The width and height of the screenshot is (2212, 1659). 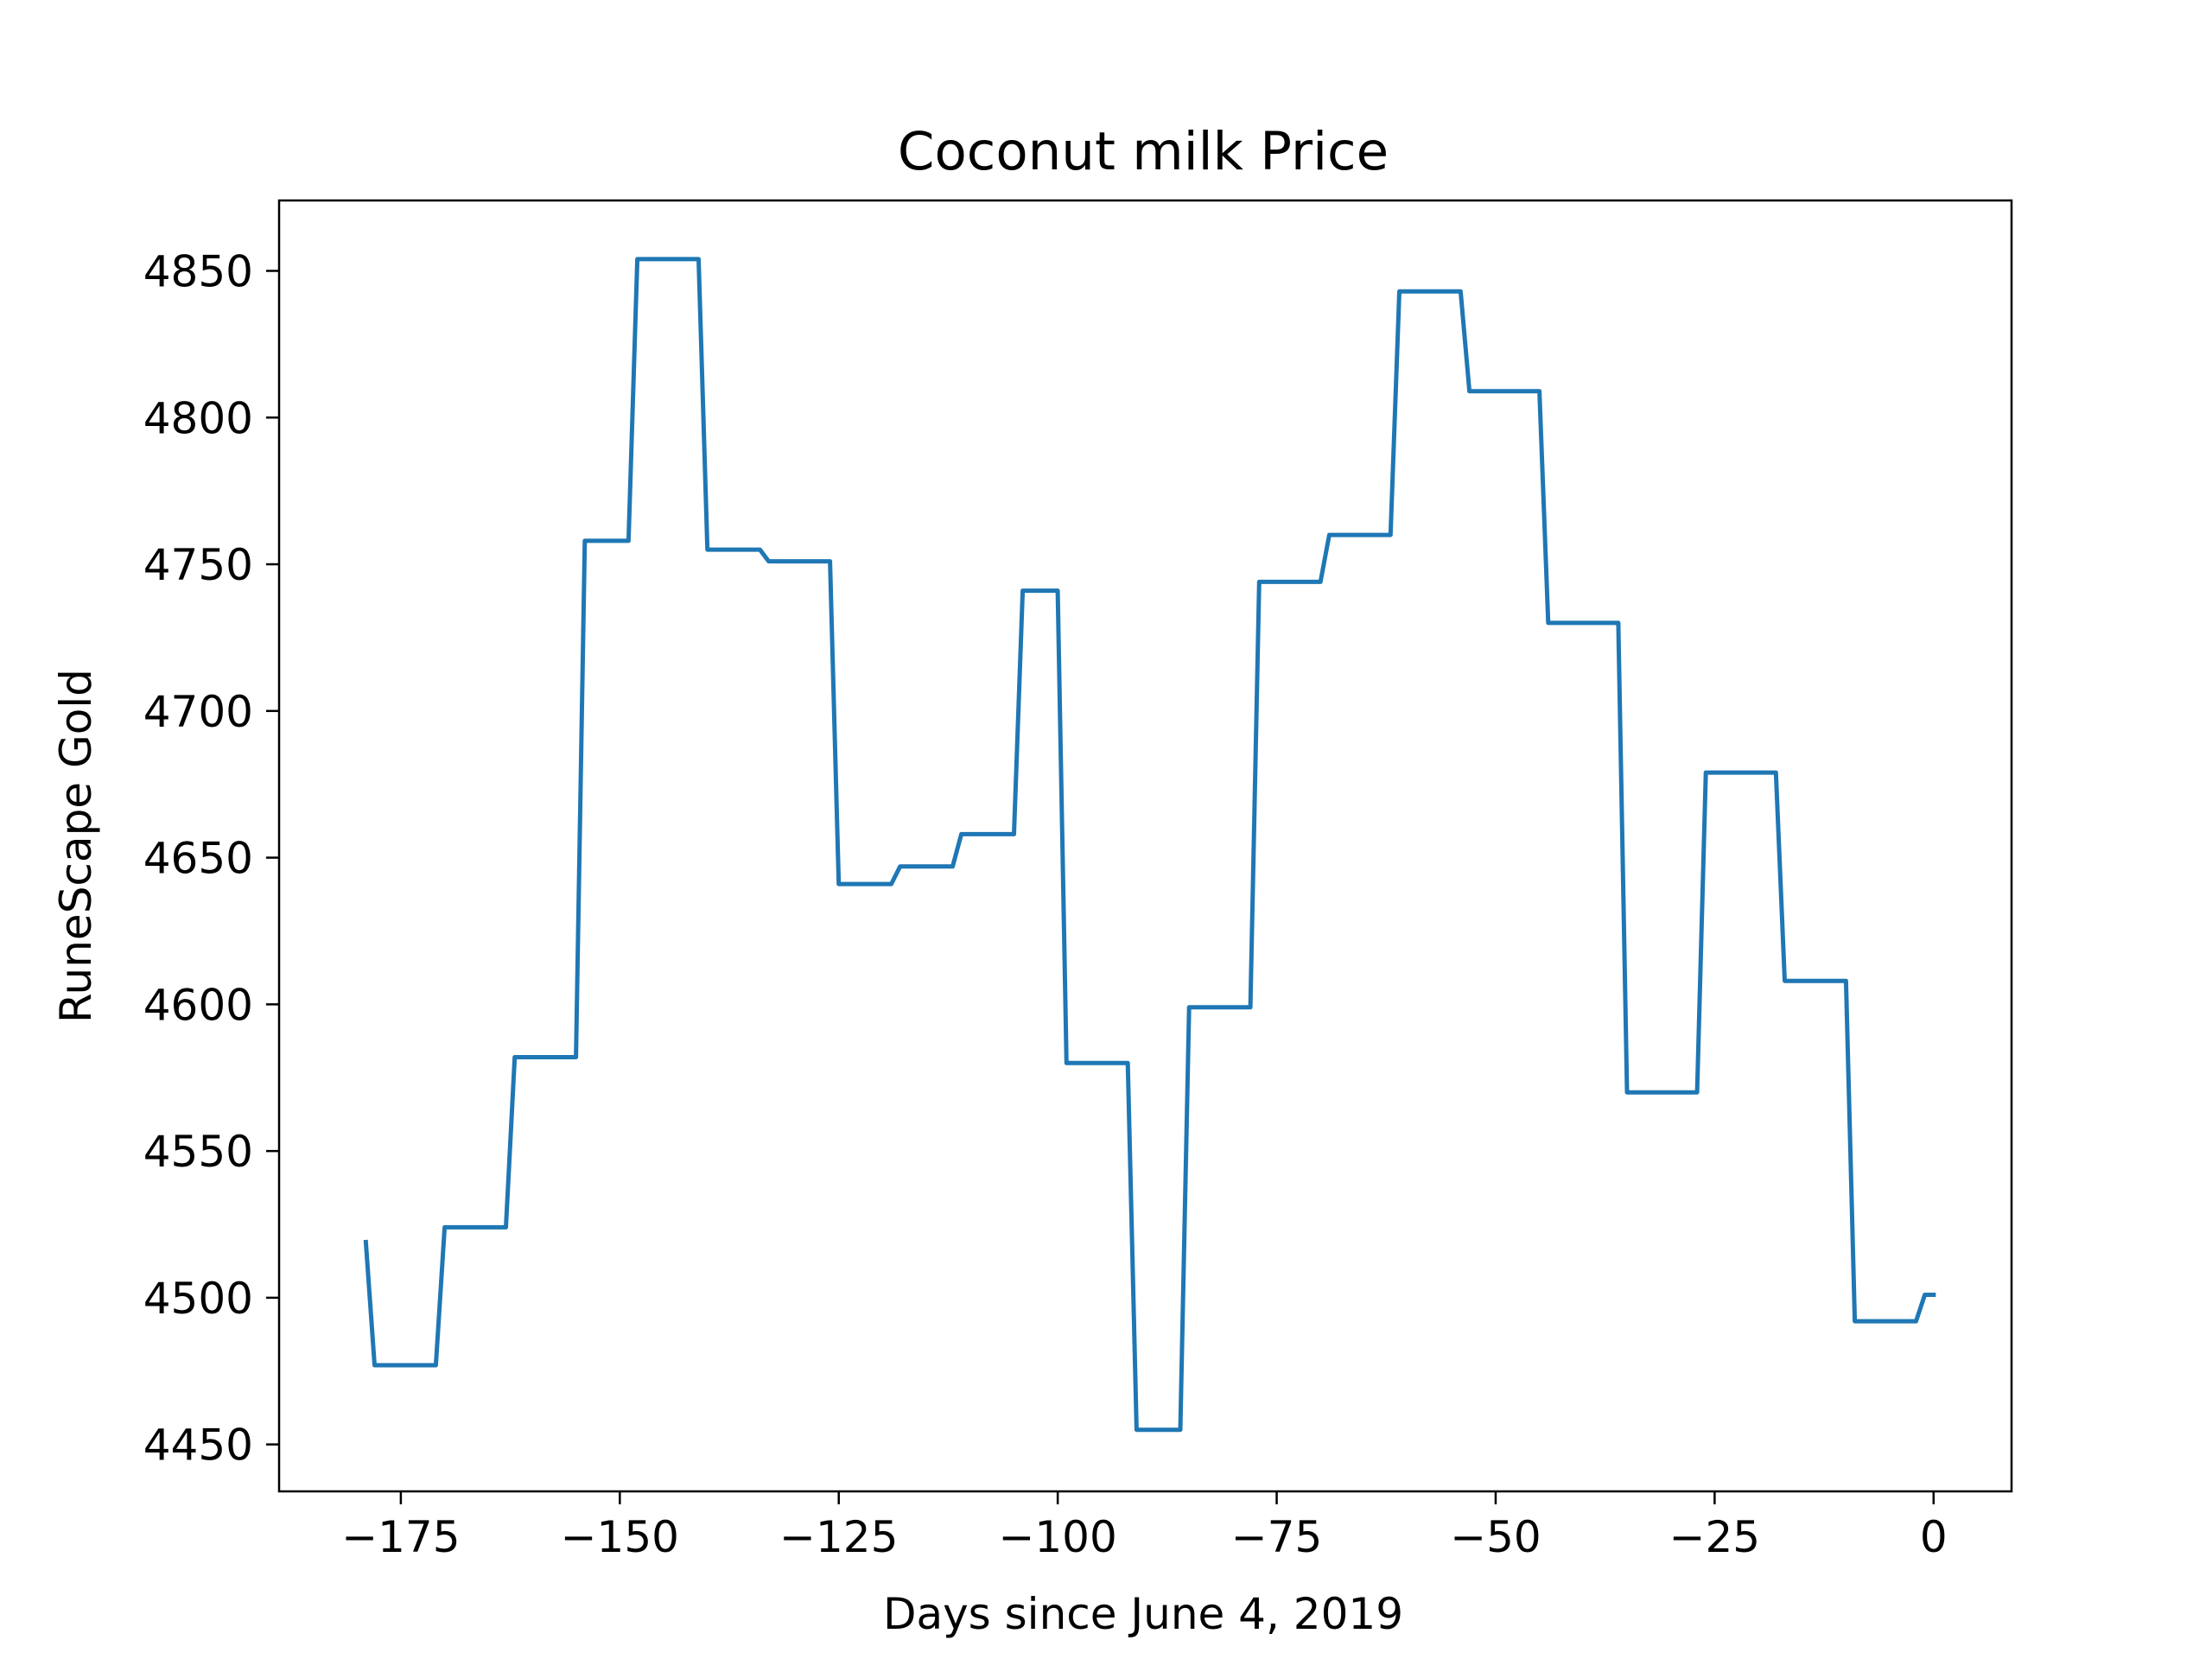 What do you see at coordinates (1277, 1537) in the screenshot?
I see `x-tick-label: −75` at bounding box center [1277, 1537].